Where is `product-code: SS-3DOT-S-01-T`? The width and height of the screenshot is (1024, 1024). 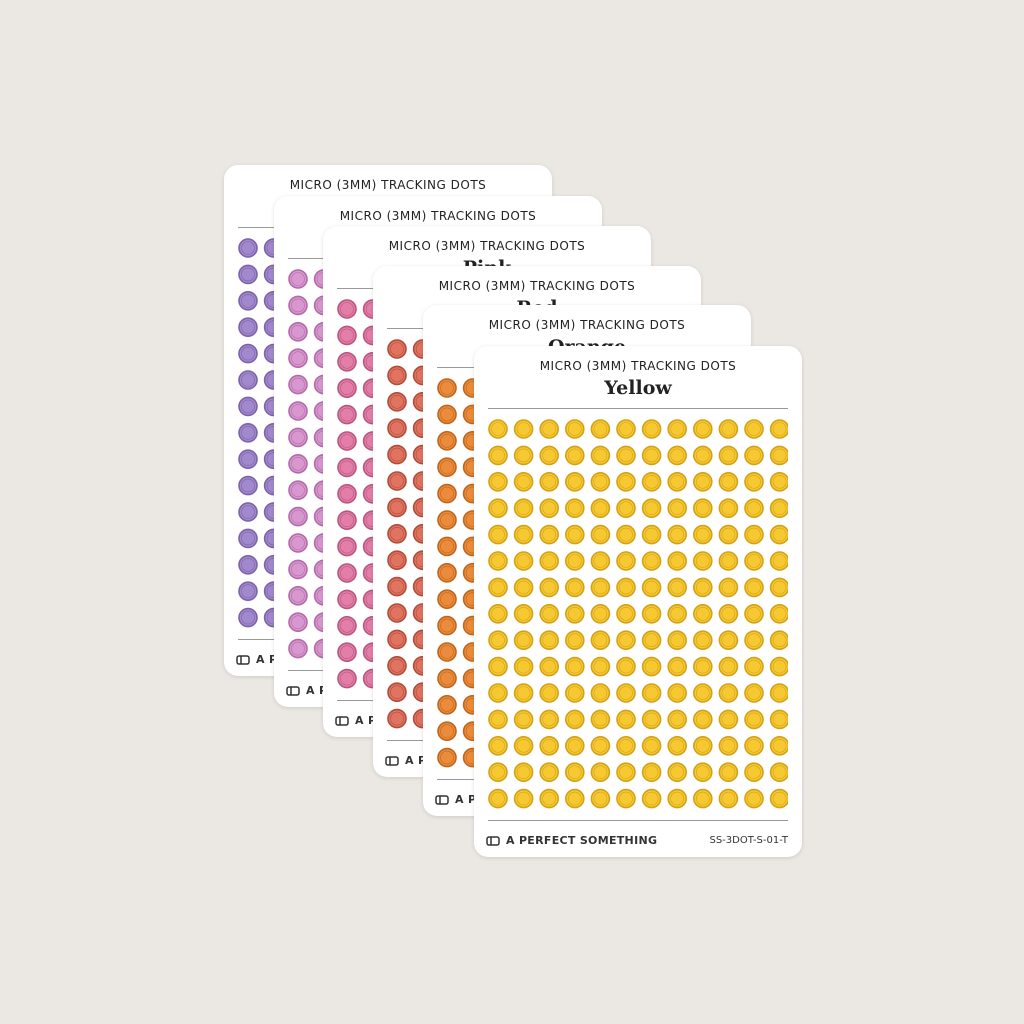
product-code: SS-3DOT-S-01-T is located at coordinates (748, 840).